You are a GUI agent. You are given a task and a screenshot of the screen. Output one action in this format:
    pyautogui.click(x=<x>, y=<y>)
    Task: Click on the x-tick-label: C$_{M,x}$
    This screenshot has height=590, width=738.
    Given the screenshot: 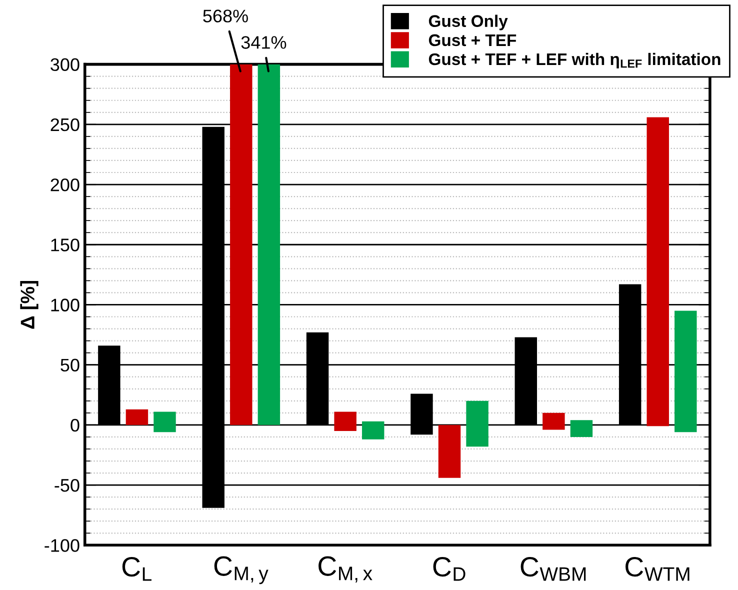 What is the action you would take?
    pyautogui.click(x=345, y=569)
    